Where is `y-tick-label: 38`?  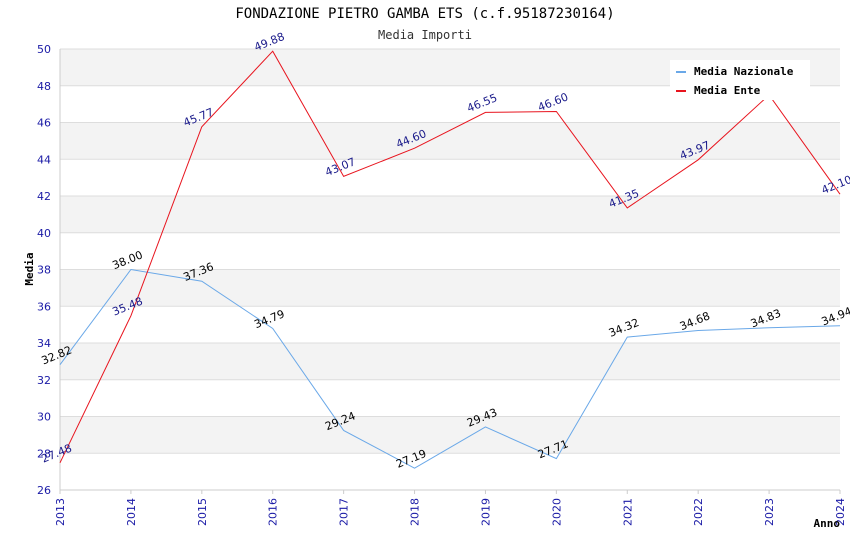 y-tick-label: 38 is located at coordinates (44, 270).